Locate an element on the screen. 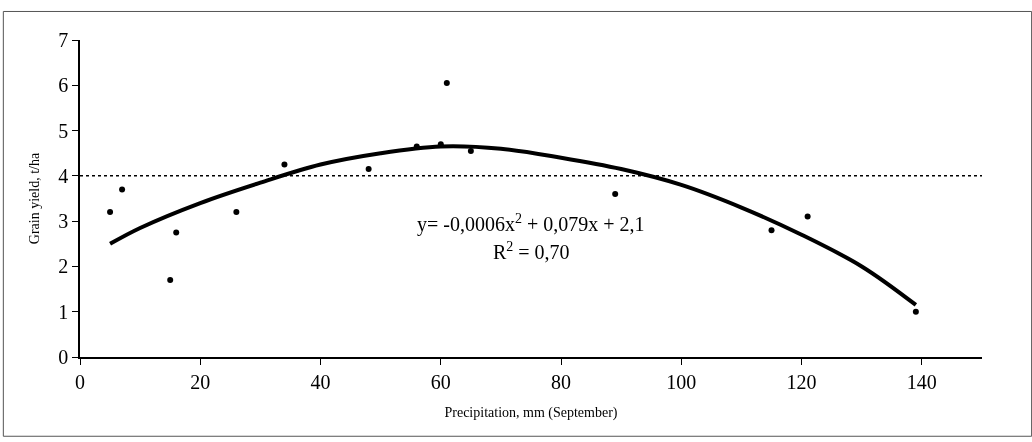 This screenshot has width=1032, height=442. x-tick-label: 80 is located at coordinates (561, 381).